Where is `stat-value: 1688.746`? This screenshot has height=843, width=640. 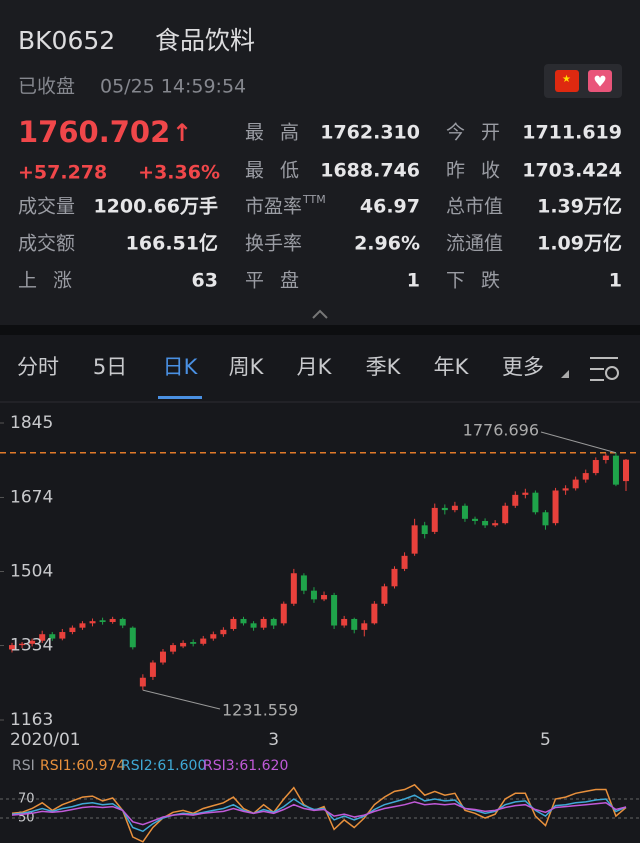 stat-value: 1688.746 is located at coordinates (370, 171).